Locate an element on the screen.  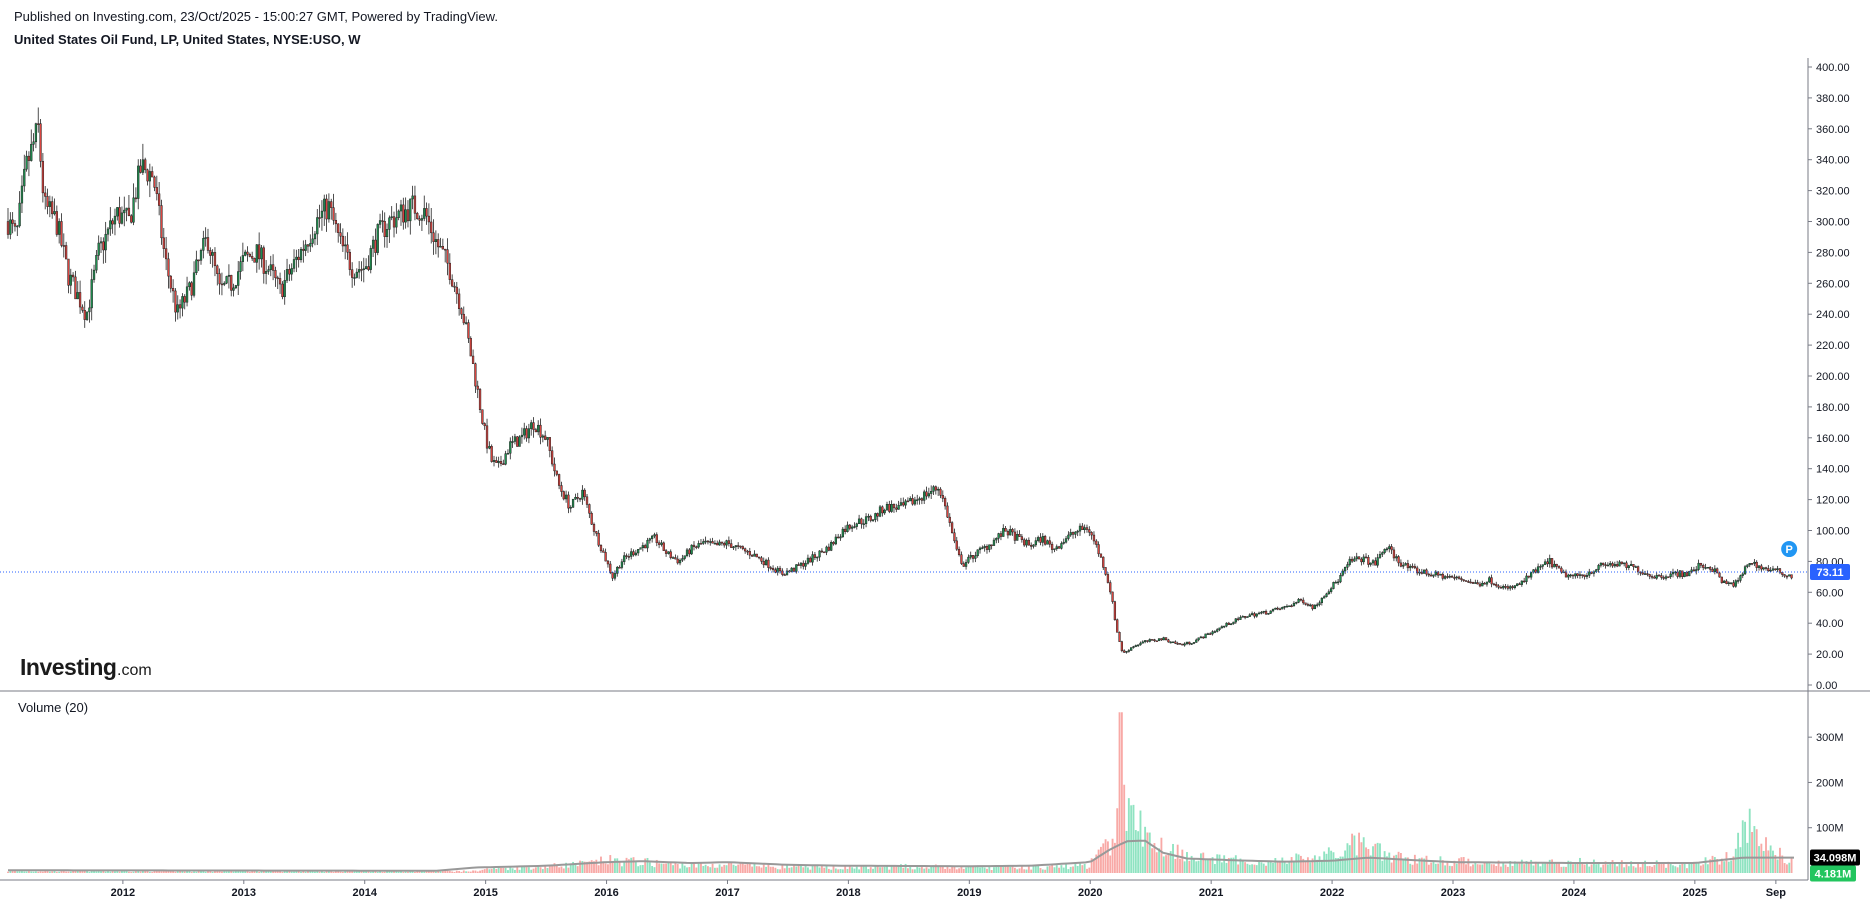
price-tick-label: 60.00 is located at coordinates (1830, 593).